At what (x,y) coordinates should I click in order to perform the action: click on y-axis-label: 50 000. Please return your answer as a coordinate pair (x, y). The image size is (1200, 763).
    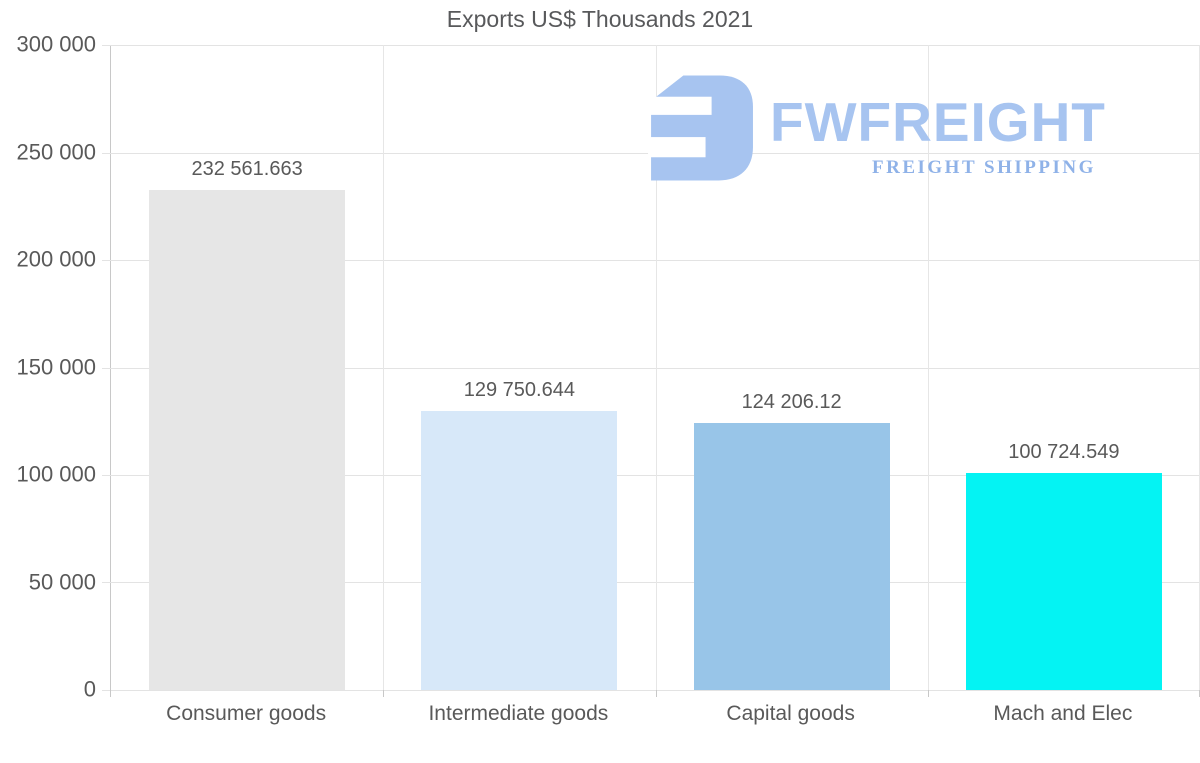
    Looking at the image, I should click on (62, 581).